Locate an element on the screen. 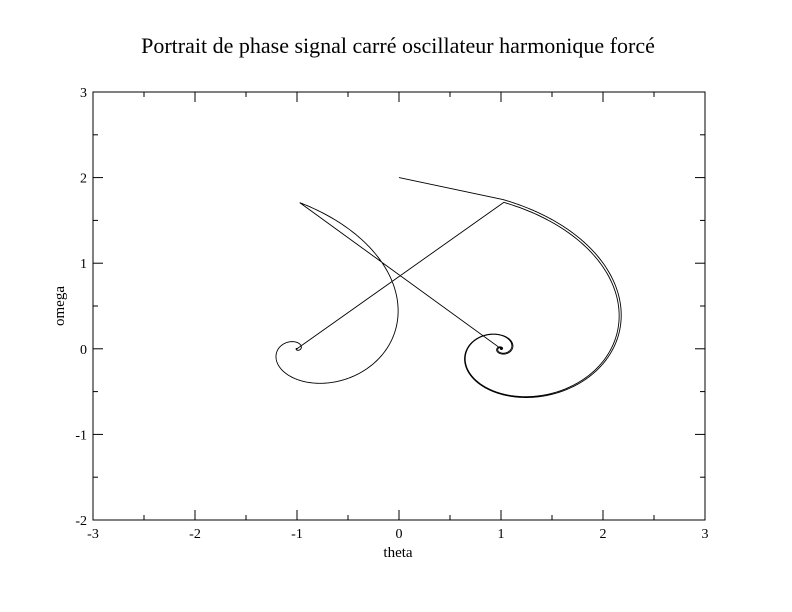 The width and height of the screenshot is (792, 612). x-tick-label: -1 is located at coordinates (297, 534).